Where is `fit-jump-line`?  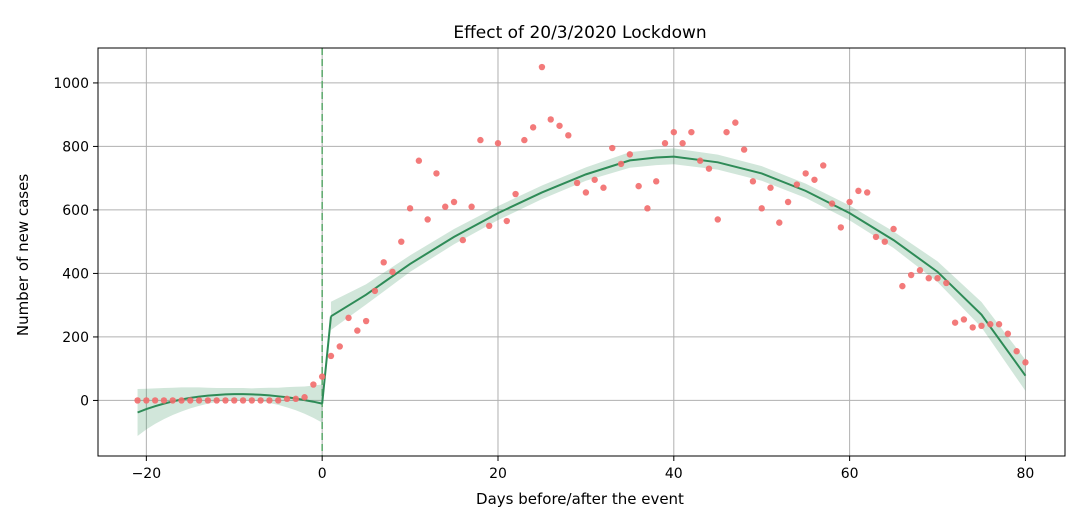 fit-jump-line is located at coordinates (326, 360).